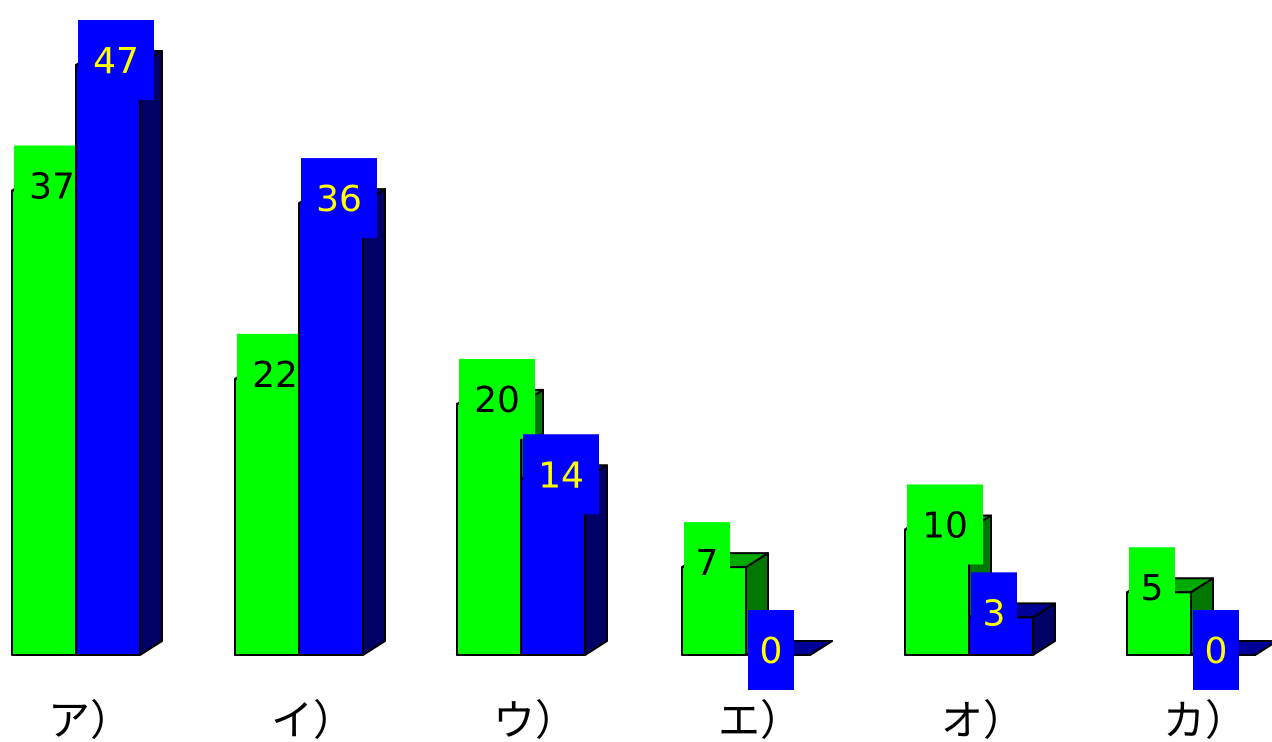 Image resolution: width=1272 pixels, height=742 pixels. Describe the element at coordinates (44, 422) in the screenshot. I see `bar-s1-c1` at that location.